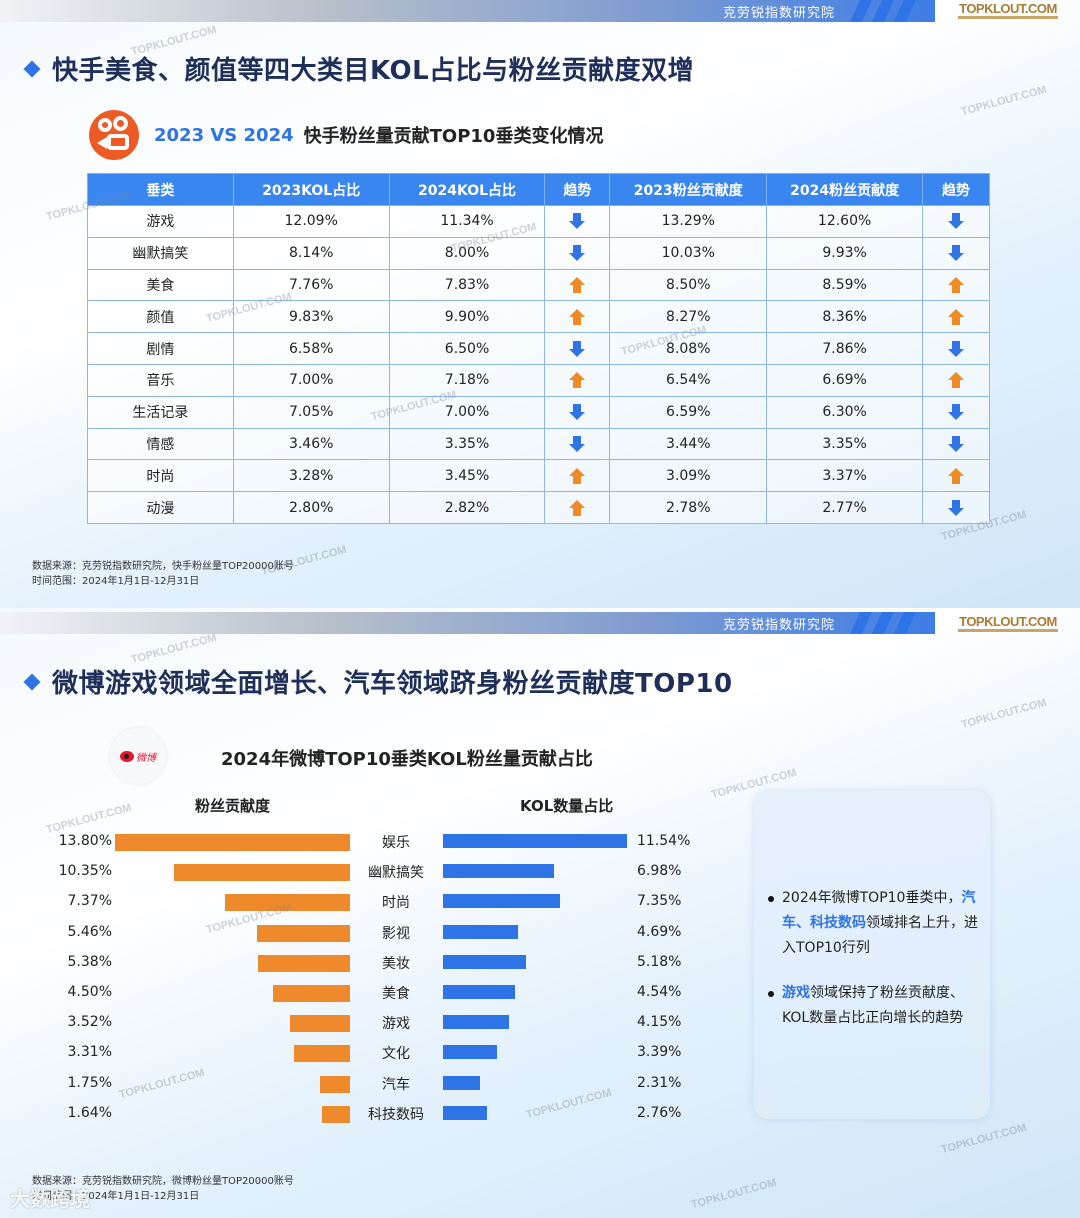 The height and width of the screenshot is (1218, 1080). What do you see at coordinates (396, 1024) in the screenshot?
I see `category-label: 游戏` at bounding box center [396, 1024].